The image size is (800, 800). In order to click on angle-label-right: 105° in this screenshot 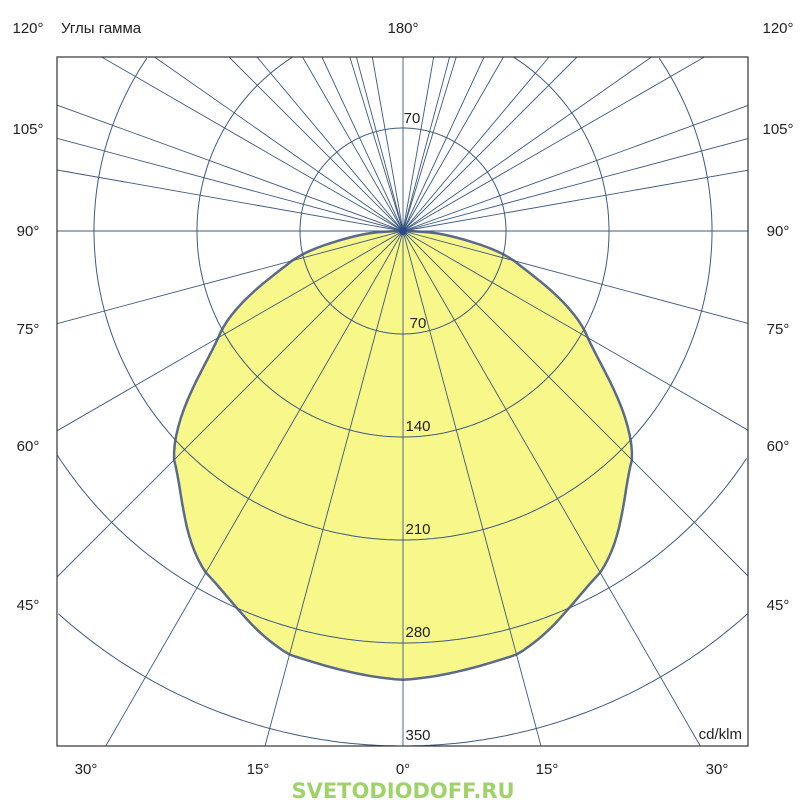, I will do `click(777, 129)`.